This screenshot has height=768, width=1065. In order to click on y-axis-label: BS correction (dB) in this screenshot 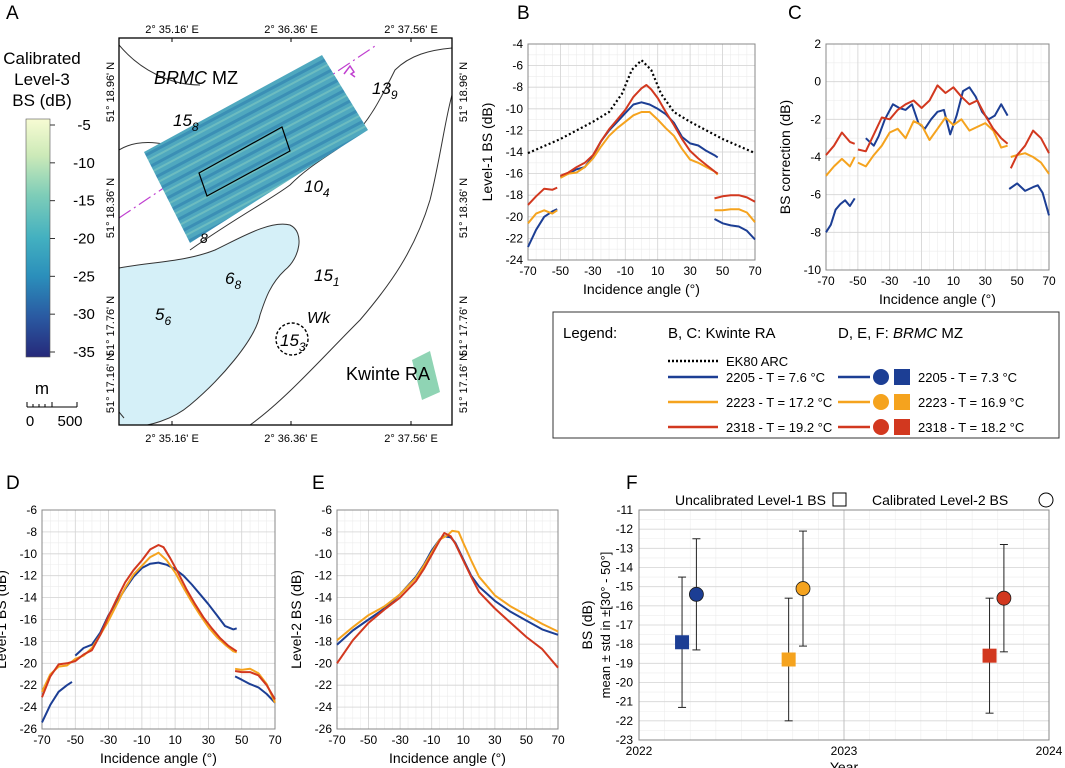, I will do `click(785, 157)`.